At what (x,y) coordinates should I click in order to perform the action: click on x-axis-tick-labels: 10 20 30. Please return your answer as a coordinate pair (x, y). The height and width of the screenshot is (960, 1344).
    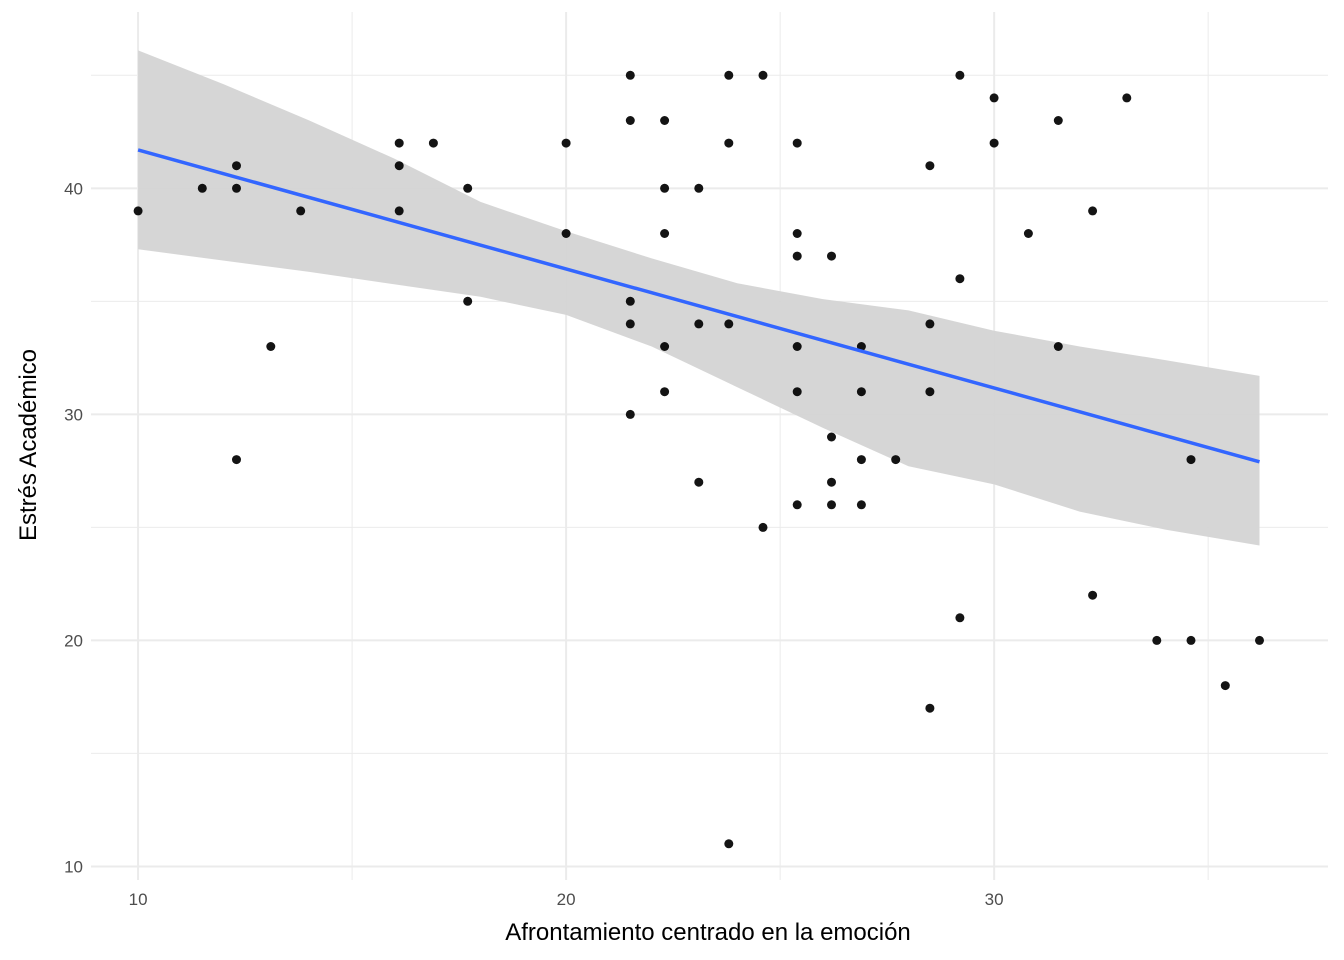
    Looking at the image, I should click on (566, 899).